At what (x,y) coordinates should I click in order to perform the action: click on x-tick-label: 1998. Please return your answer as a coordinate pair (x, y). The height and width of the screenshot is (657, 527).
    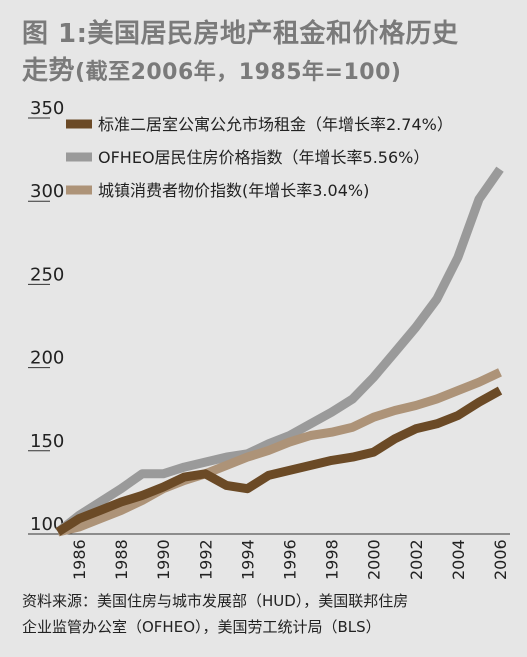
    Looking at the image, I should click on (332, 559).